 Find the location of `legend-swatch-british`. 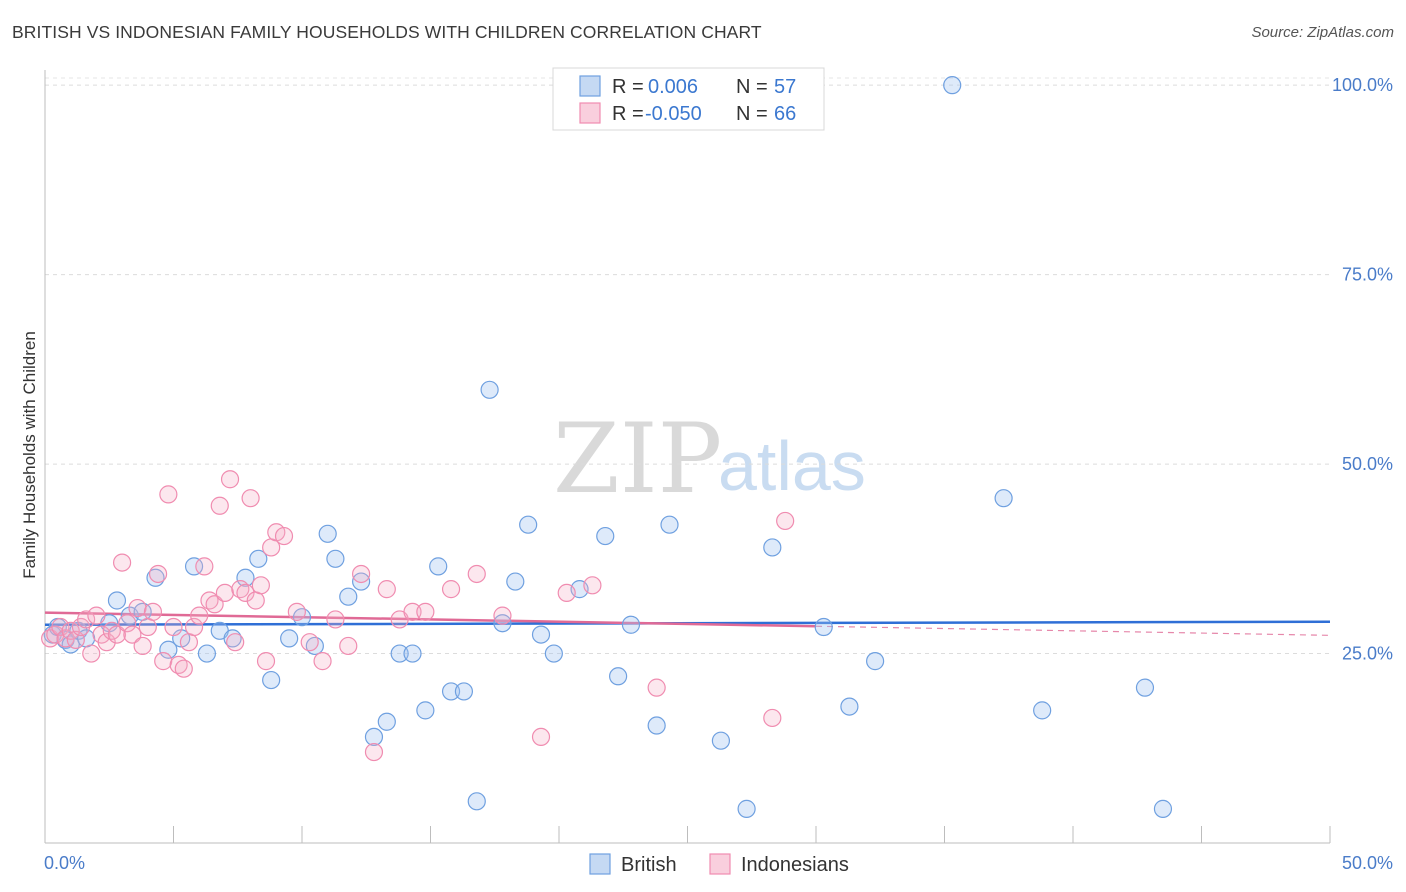

legend-swatch-british is located at coordinates (600, 864).